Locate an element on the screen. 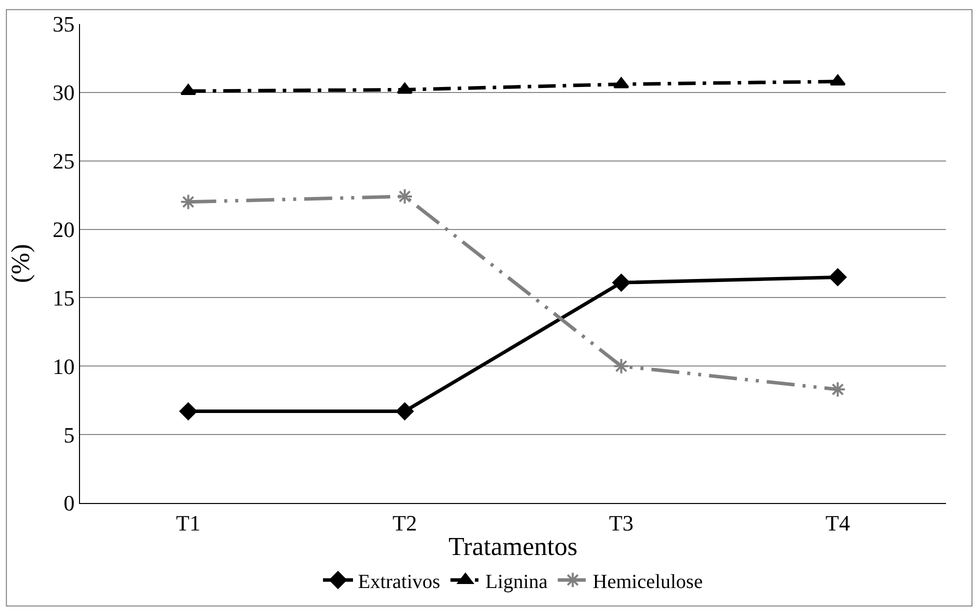  y-tick-label: 5 is located at coordinates (69, 435).